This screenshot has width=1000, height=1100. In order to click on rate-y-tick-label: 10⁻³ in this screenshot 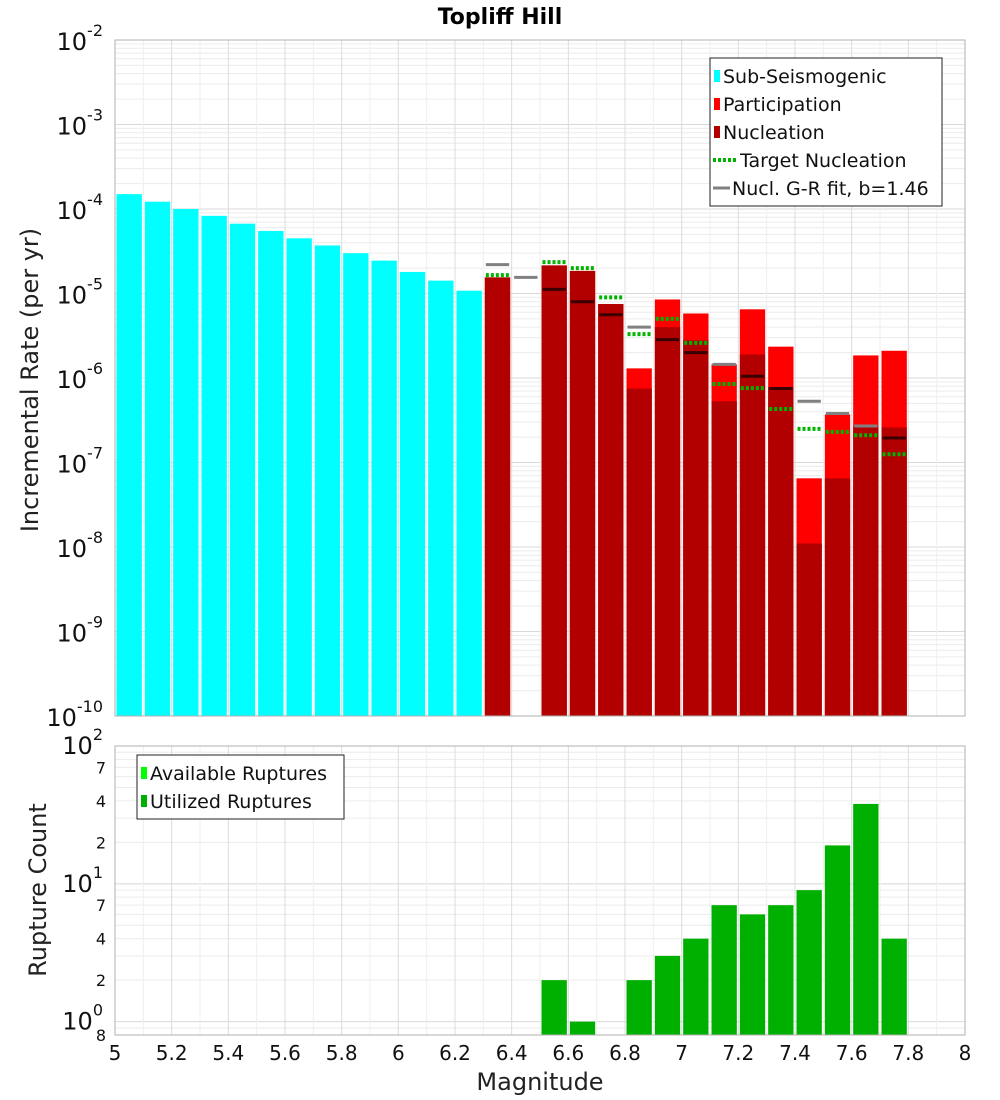, I will do `click(80, 123)`.